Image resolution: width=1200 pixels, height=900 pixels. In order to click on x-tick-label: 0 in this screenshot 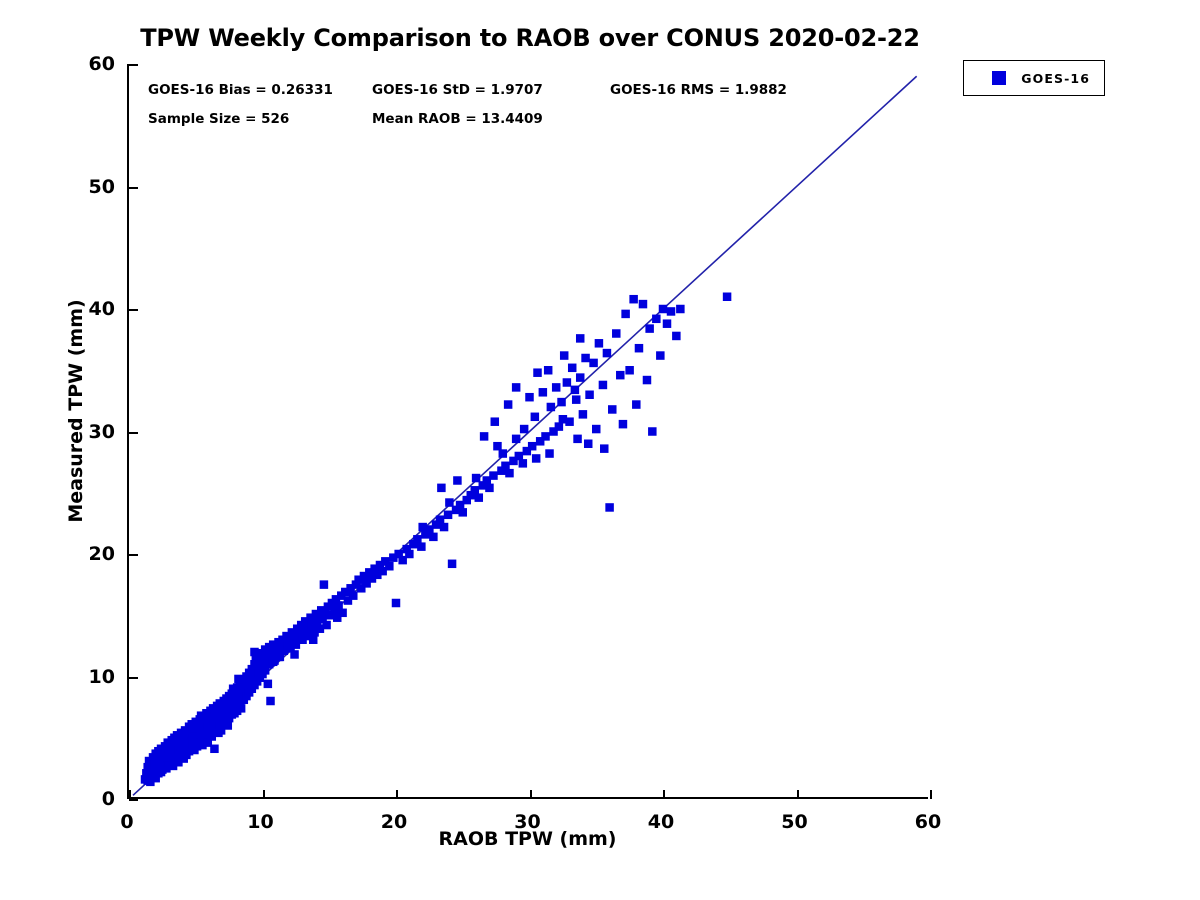, I will do `click(127, 822)`.